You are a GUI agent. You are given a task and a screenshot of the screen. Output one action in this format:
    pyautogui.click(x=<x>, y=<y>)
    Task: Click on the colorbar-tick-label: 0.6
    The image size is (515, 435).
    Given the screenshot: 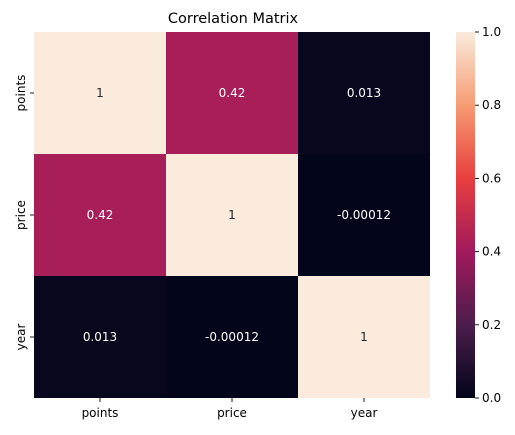 What is the action you would take?
    pyautogui.click(x=491, y=178)
    